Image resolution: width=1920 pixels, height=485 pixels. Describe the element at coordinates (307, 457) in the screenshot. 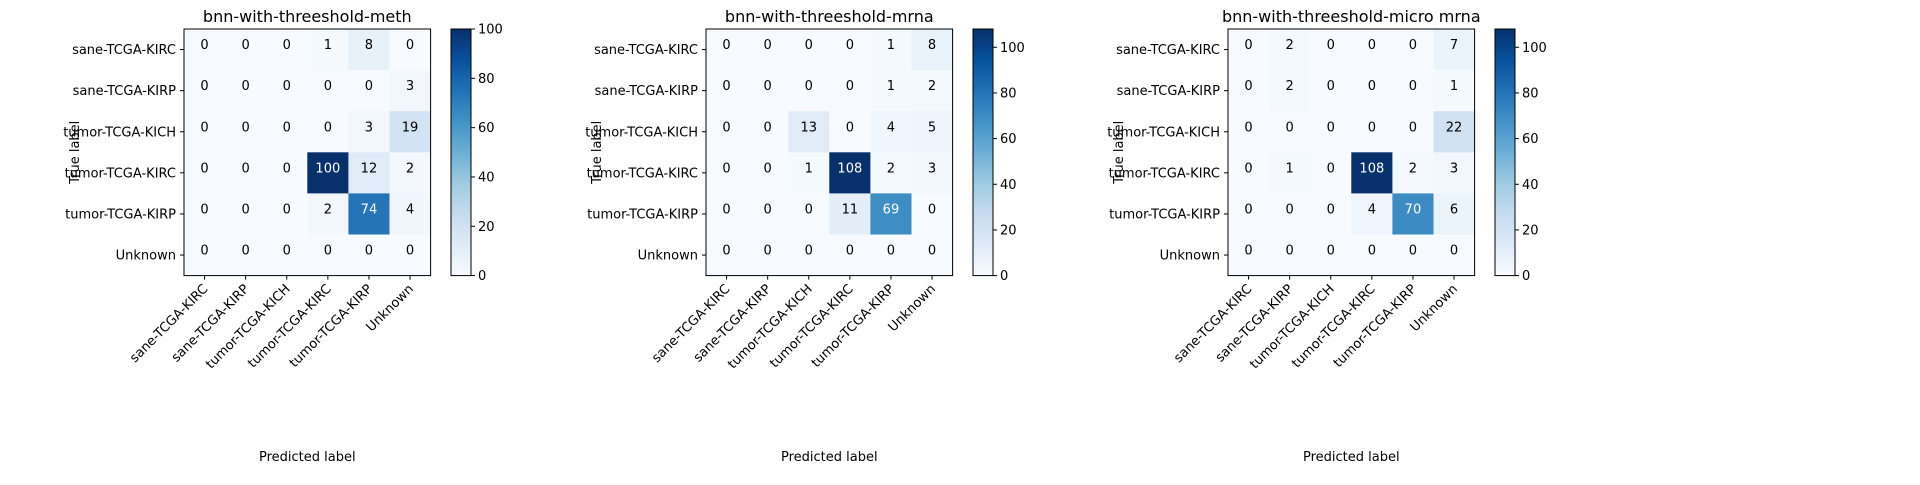

I see `x-axis-label: Predicted label` at that location.